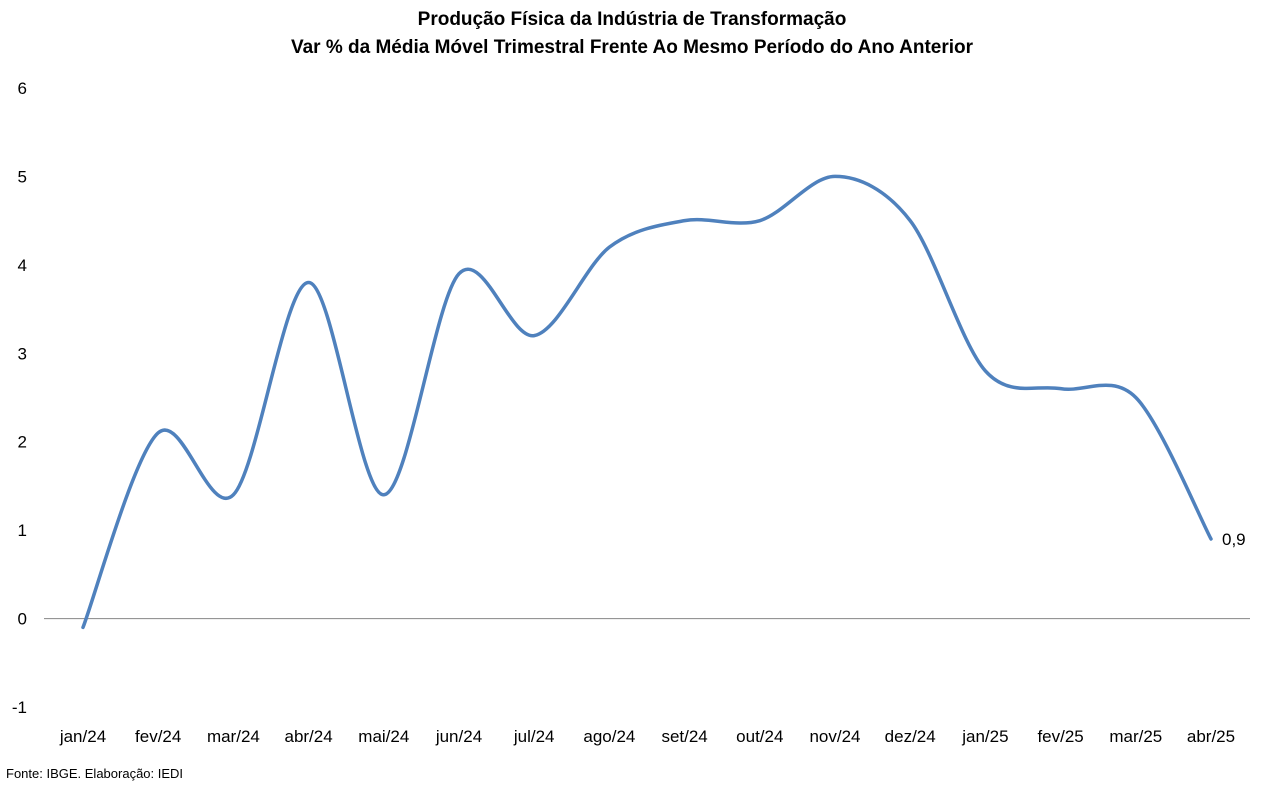 The image size is (1264, 788). I want to click on y-axis-tick-labels: -1 0 1 2 3 4 5 6, so click(19, 398).